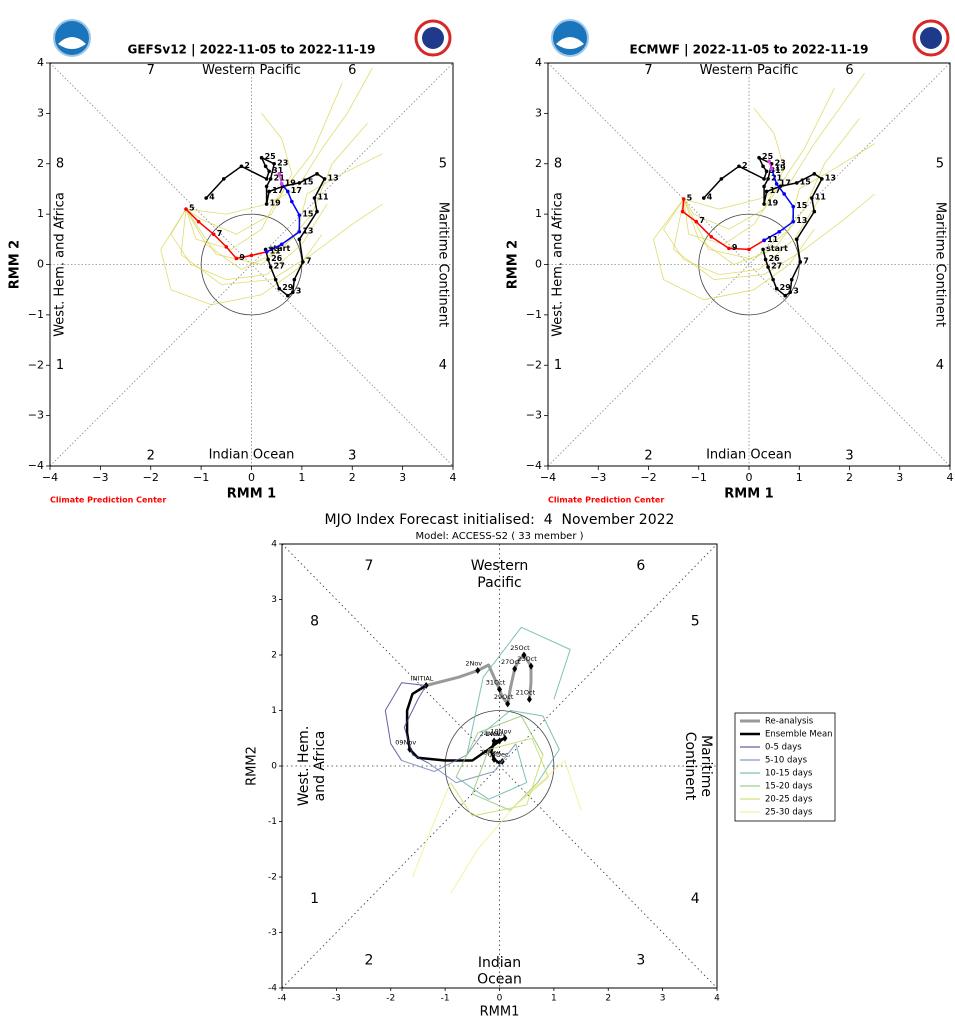 This screenshot has height=1024, width=955. What do you see at coordinates (323, 197) in the screenshot?
I see `point-label: 11` at bounding box center [323, 197].